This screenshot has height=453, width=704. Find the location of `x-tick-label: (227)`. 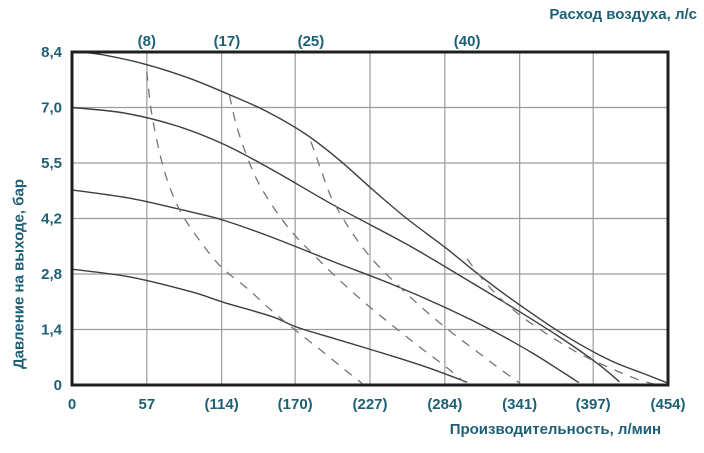

x-tick-label: (227) is located at coordinates (369, 404).